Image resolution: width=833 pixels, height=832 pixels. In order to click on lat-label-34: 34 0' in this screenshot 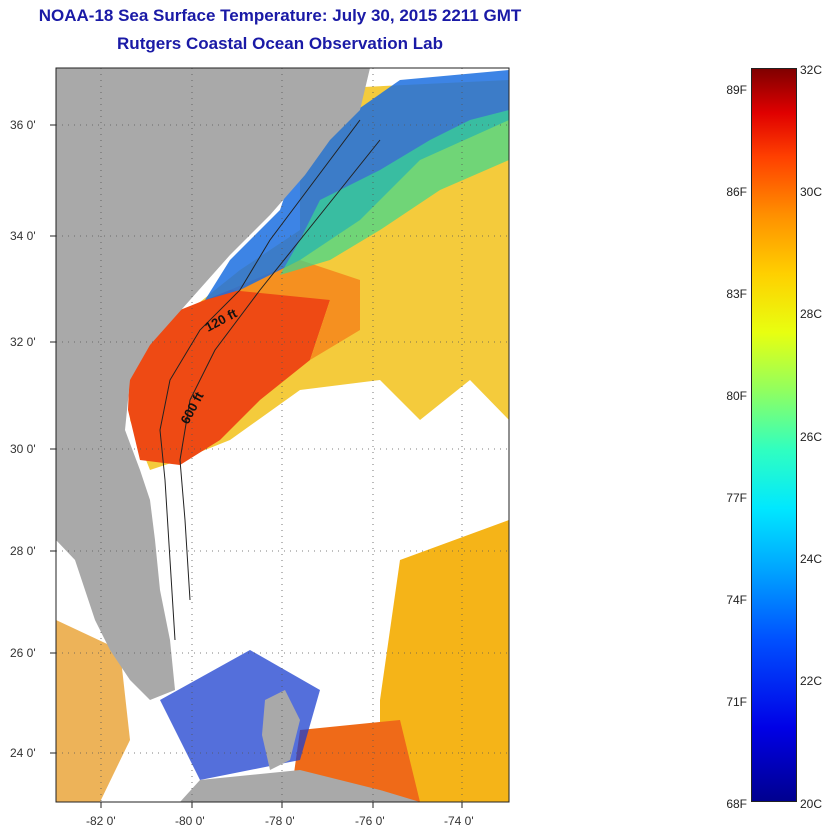, I will do `click(23, 236)`.